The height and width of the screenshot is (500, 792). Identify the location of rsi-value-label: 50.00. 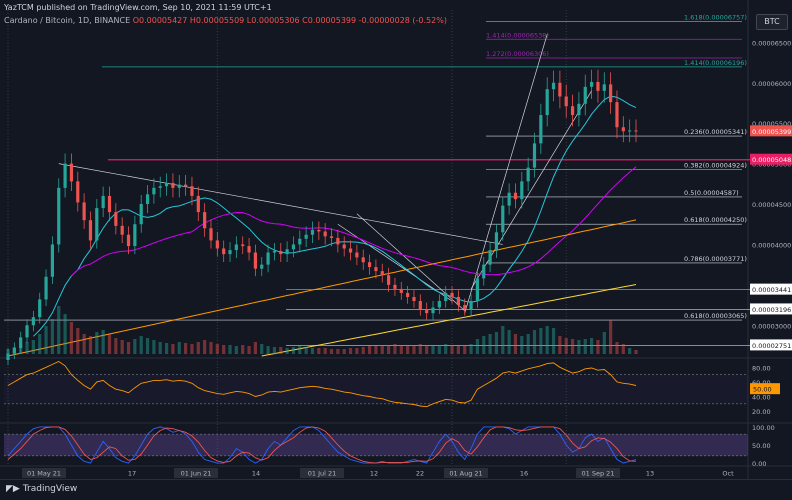
(762, 390).